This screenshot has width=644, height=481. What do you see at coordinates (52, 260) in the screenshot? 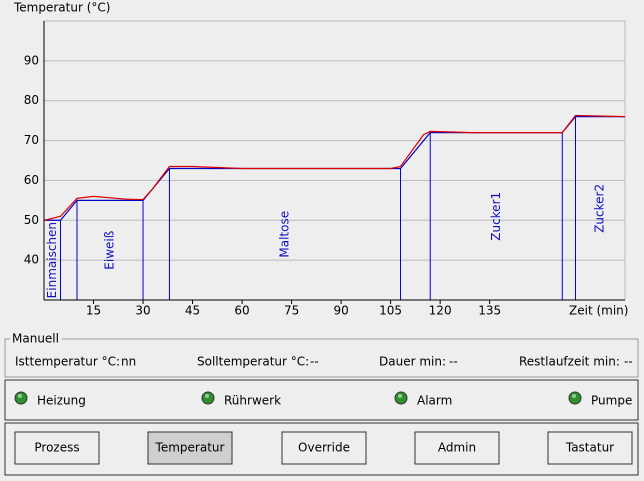
I see `phase-label: Einmaischen` at bounding box center [52, 260].